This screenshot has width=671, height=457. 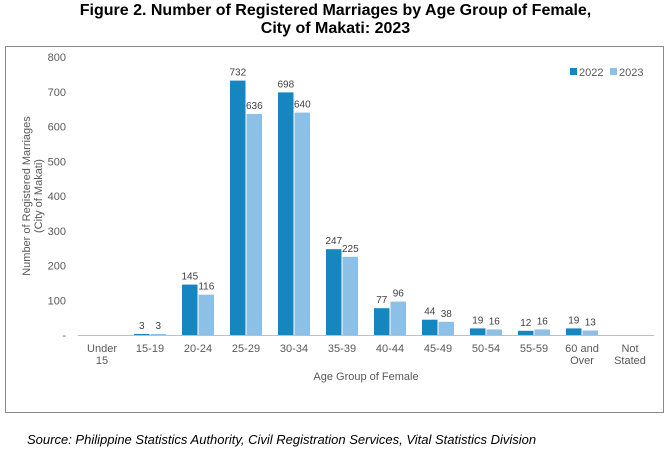 I want to click on x-tick-label: 30-34, so click(x=294, y=349).